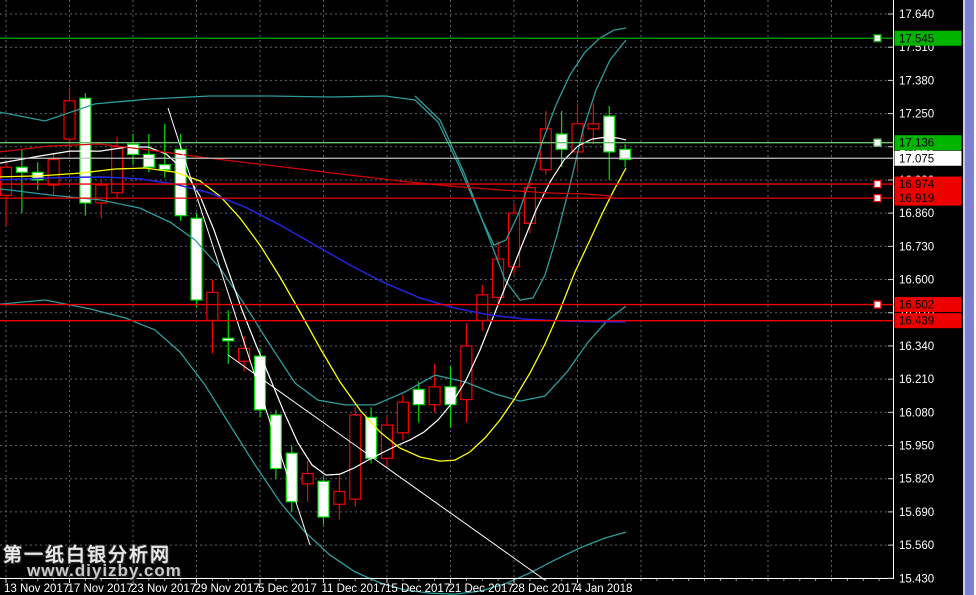 The height and width of the screenshot is (595, 976). I want to click on price-badge-label: 17.136, so click(916, 144).